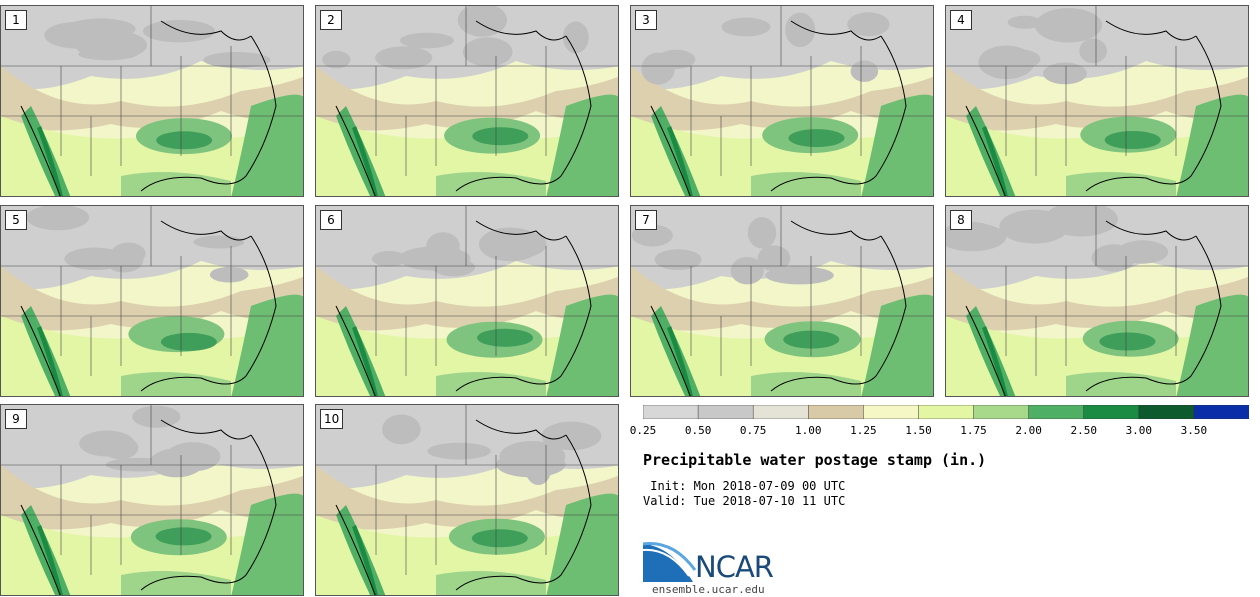 The width and height of the screenshot is (1260, 597). I want to click on map-panel-5: 5, so click(152, 301).